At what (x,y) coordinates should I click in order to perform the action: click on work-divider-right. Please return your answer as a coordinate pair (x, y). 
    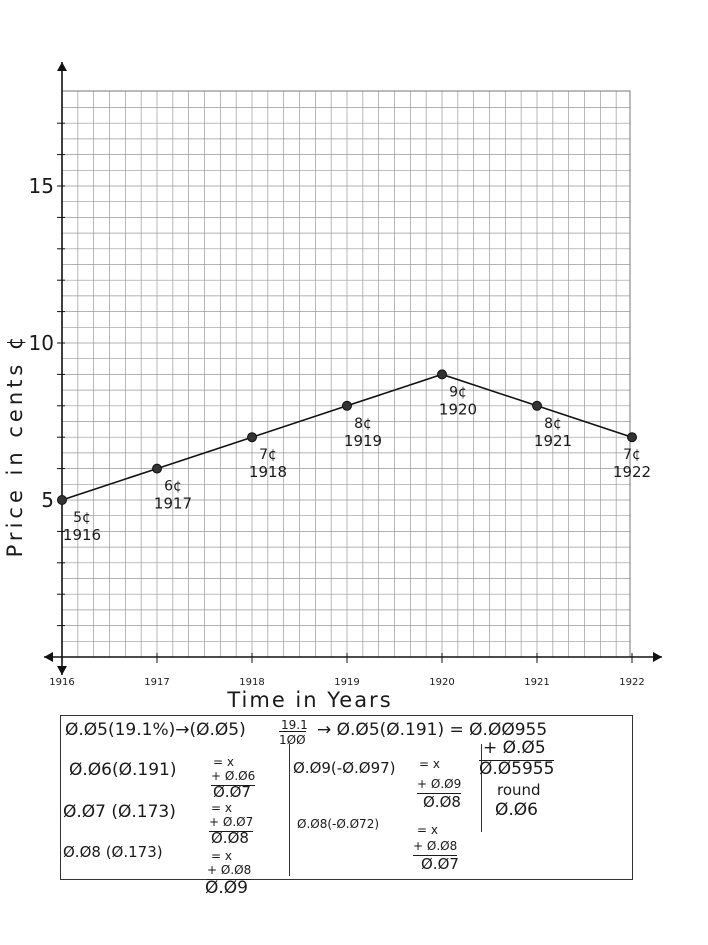
    Looking at the image, I should click on (481, 788).